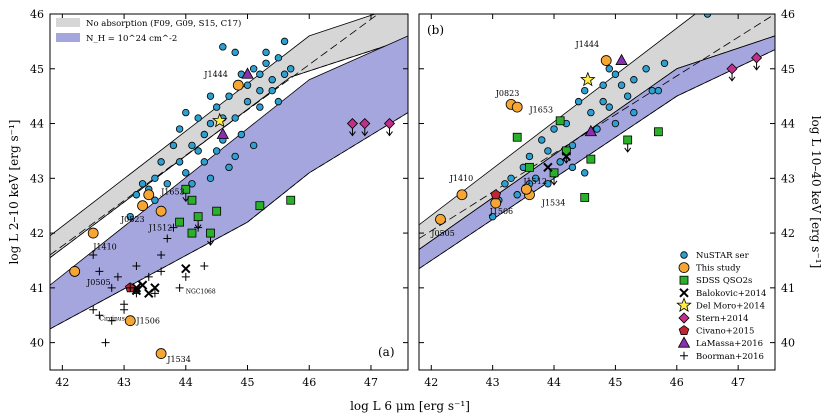  What do you see at coordinates (371, 382) in the screenshot?
I see `x-tick-label: 47` at bounding box center [371, 382].